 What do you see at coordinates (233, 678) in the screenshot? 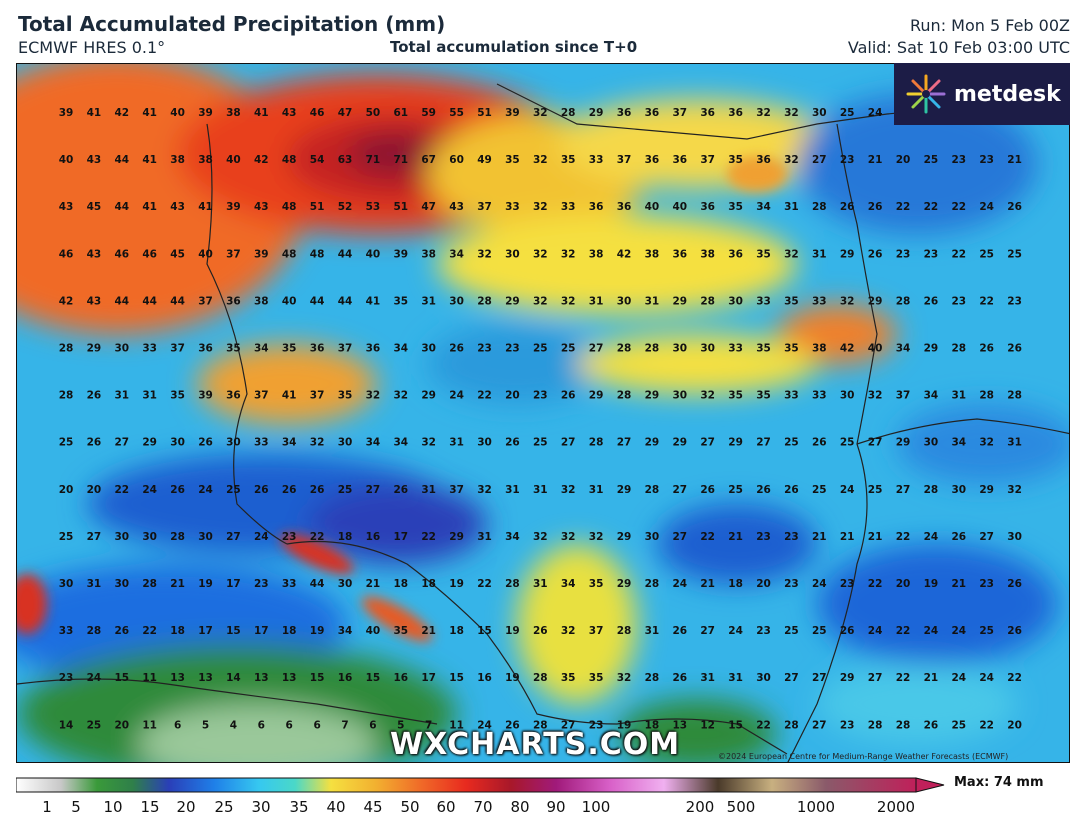
I see `grid-value: 14` at bounding box center [233, 678].